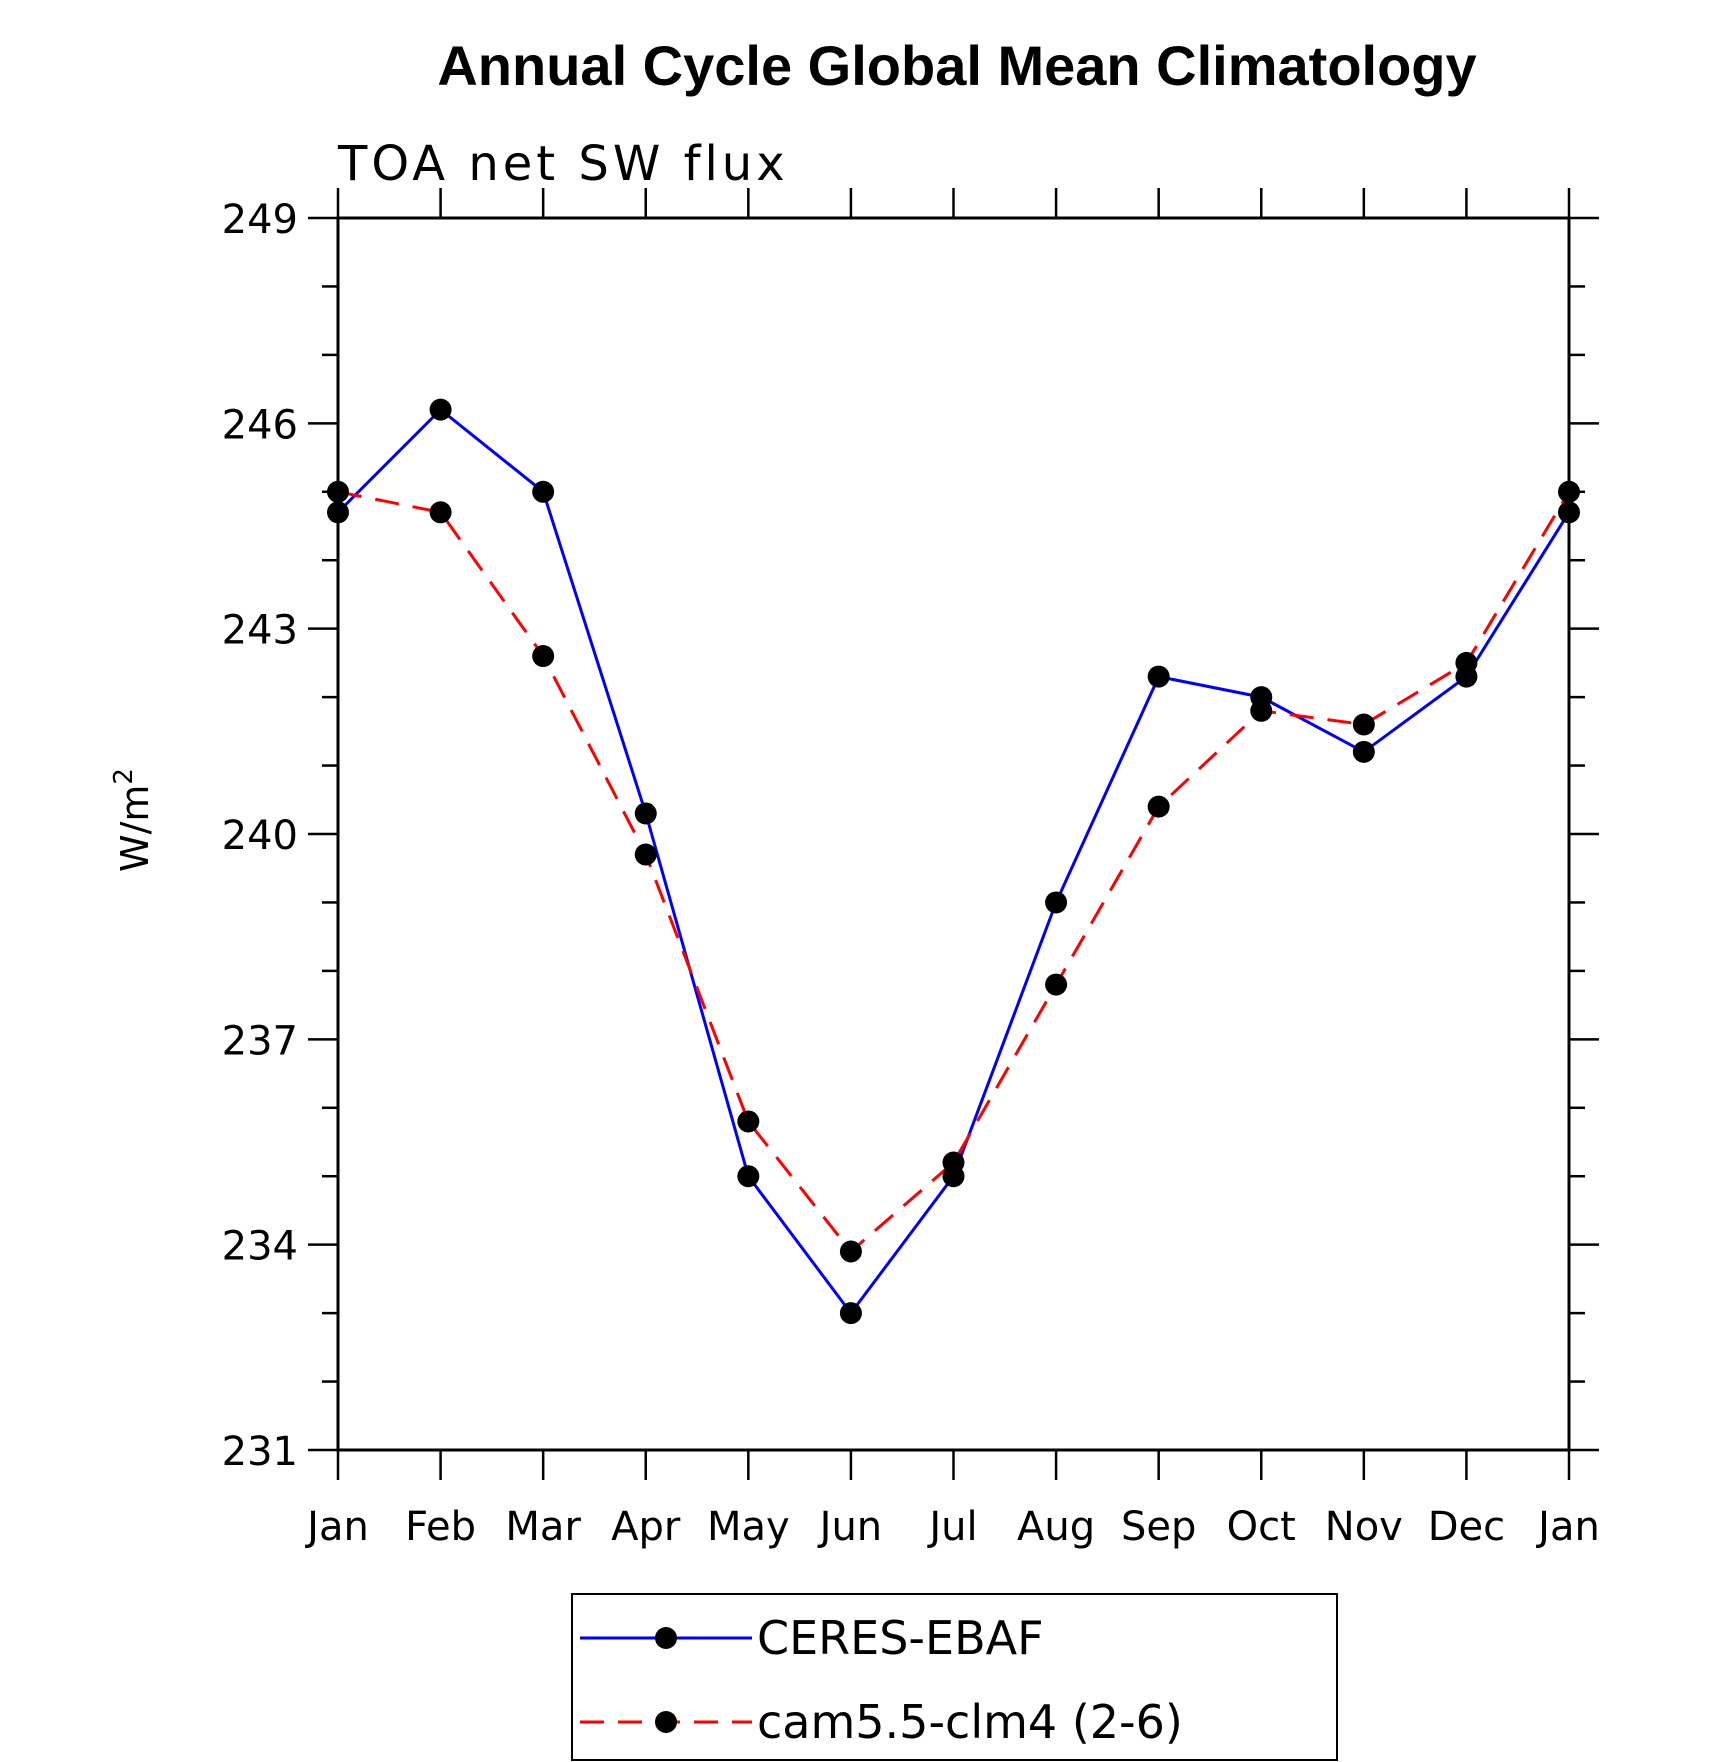 The image size is (1710, 1762). I want to click on chart-title: Annual Cycle Global Mean Climatology, so click(956, 65).